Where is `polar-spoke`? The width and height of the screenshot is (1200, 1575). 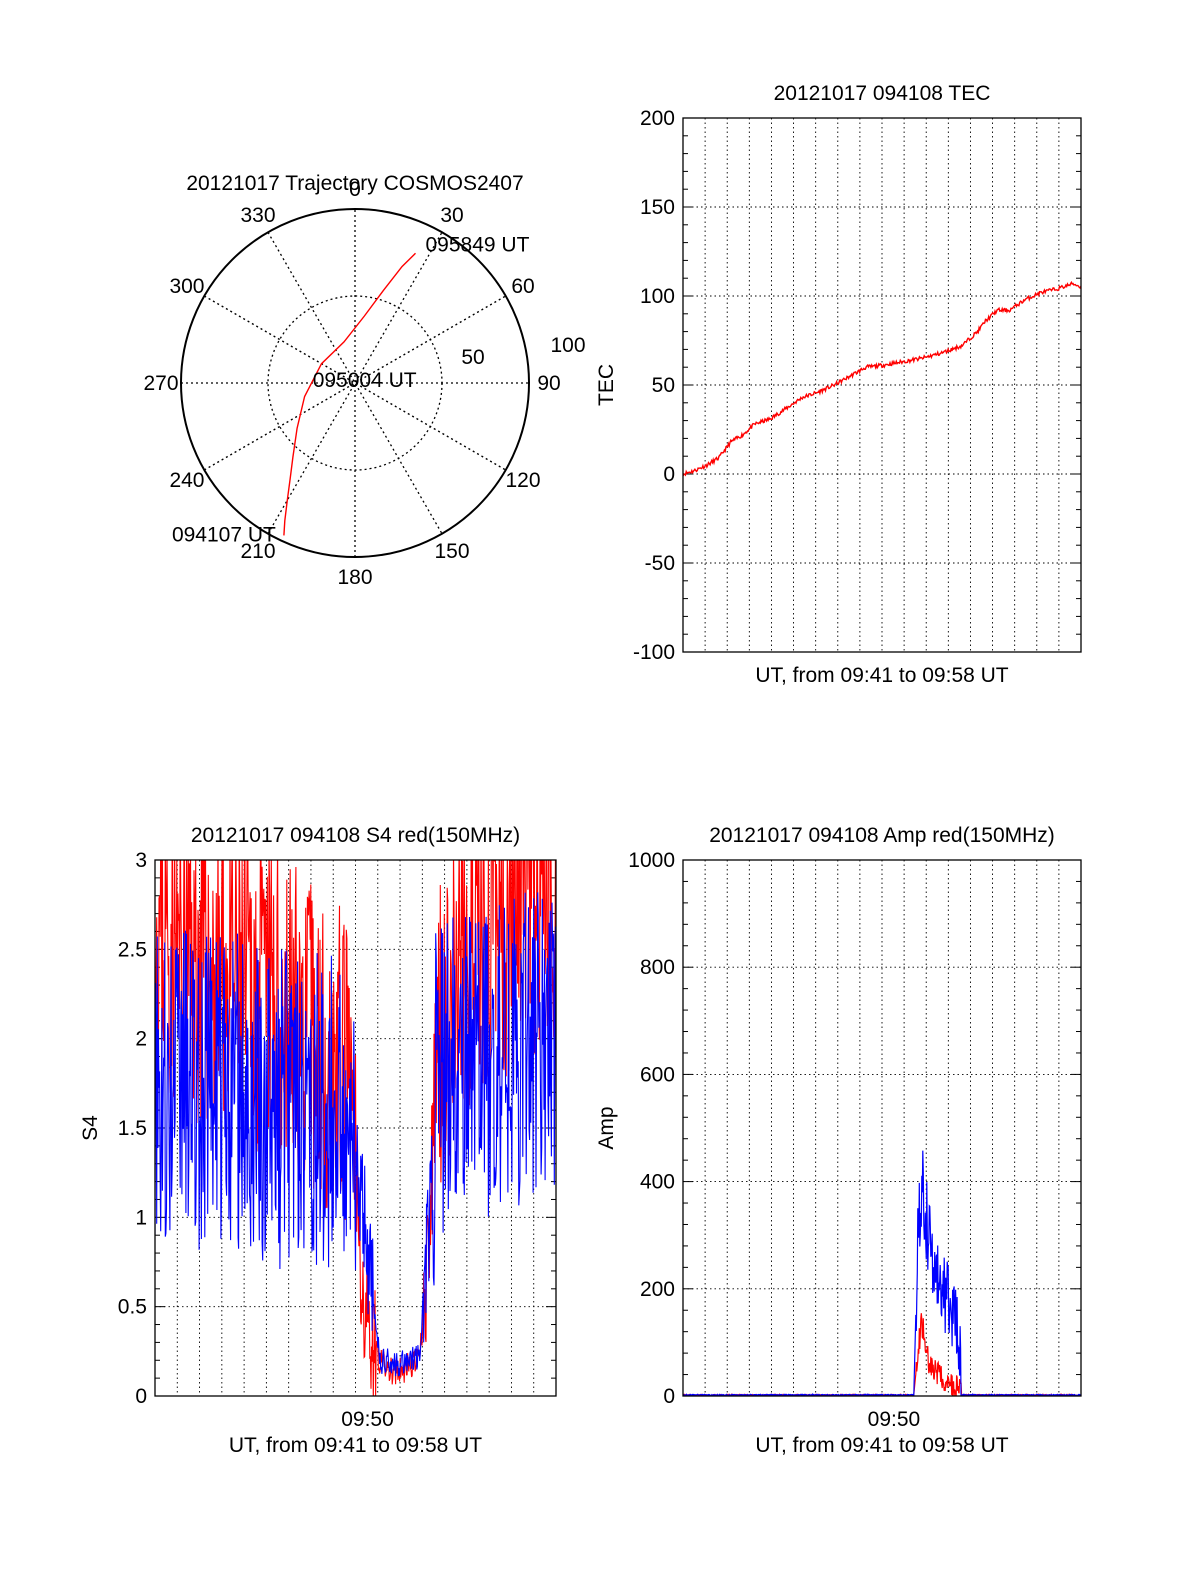 polar-spoke is located at coordinates (355, 383).